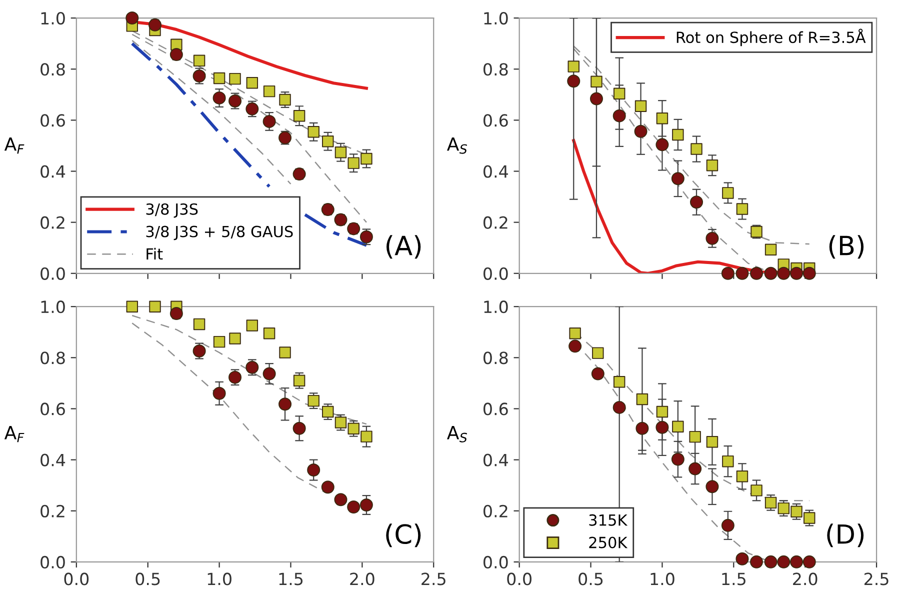  Describe the element at coordinates (805, 579) in the screenshot. I see `x-tick-label: 2.0` at that location.